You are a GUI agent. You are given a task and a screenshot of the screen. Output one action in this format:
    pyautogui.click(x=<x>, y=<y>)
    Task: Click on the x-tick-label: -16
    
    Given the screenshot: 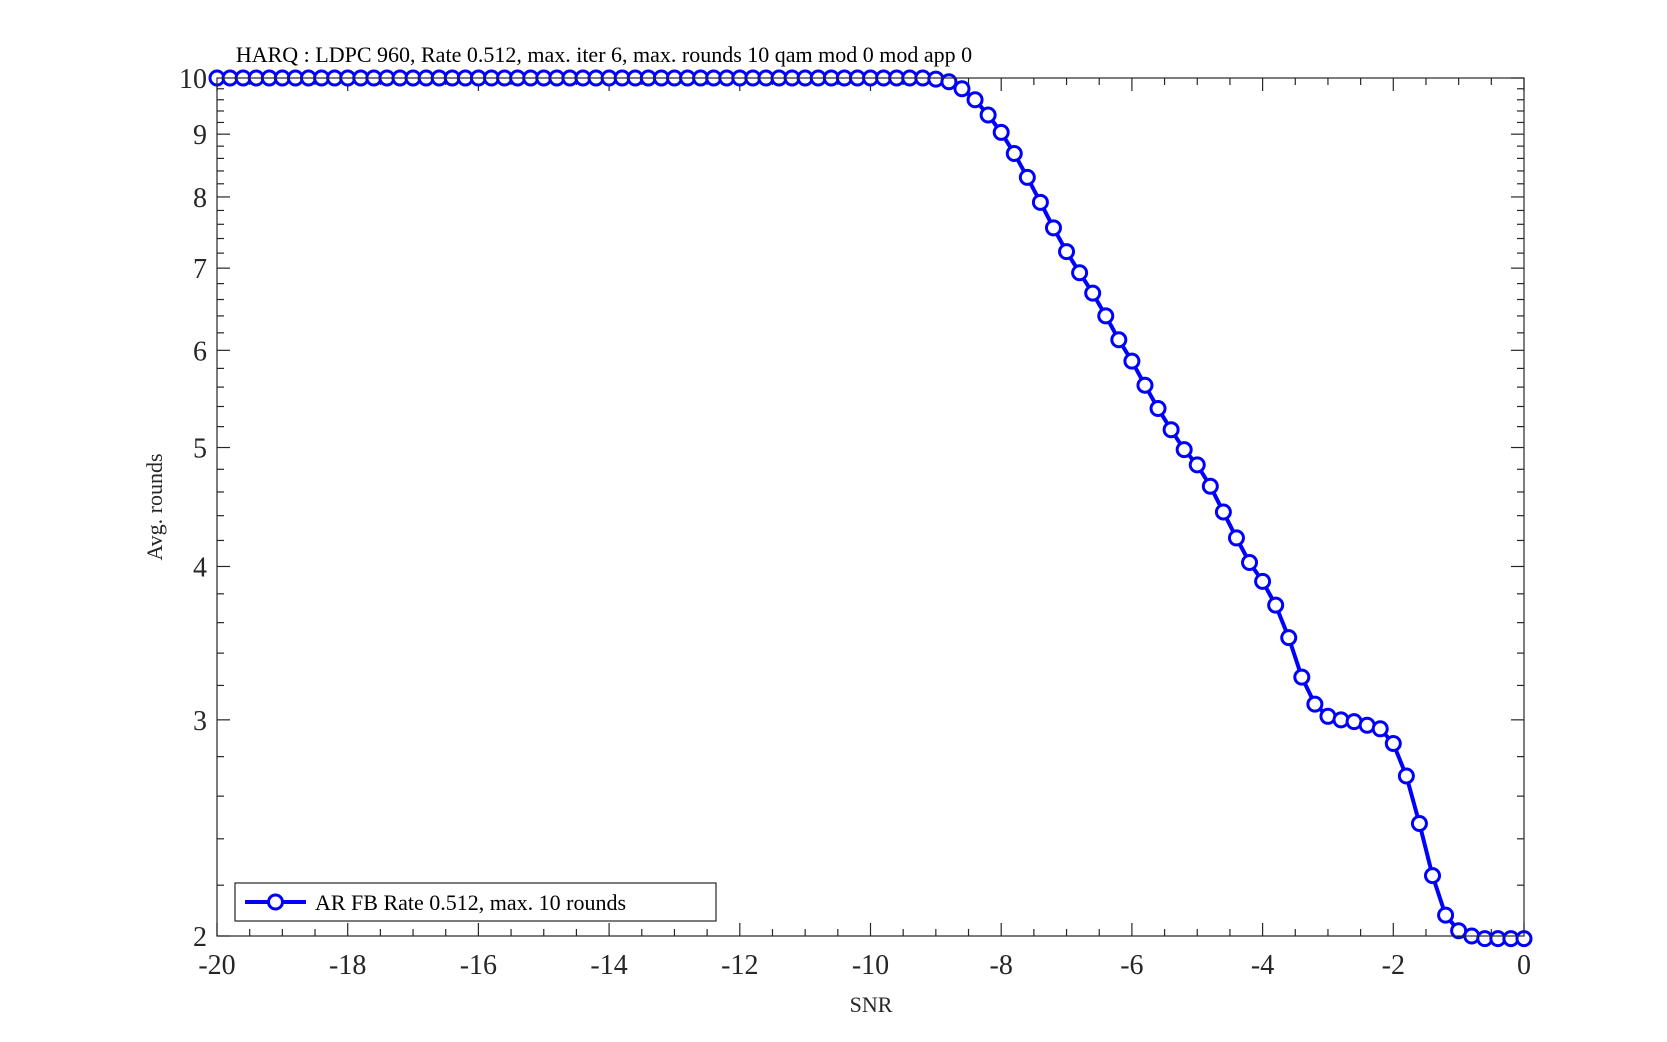 What is the action you would take?
    pyautogui.click(x=478, y=965)
    